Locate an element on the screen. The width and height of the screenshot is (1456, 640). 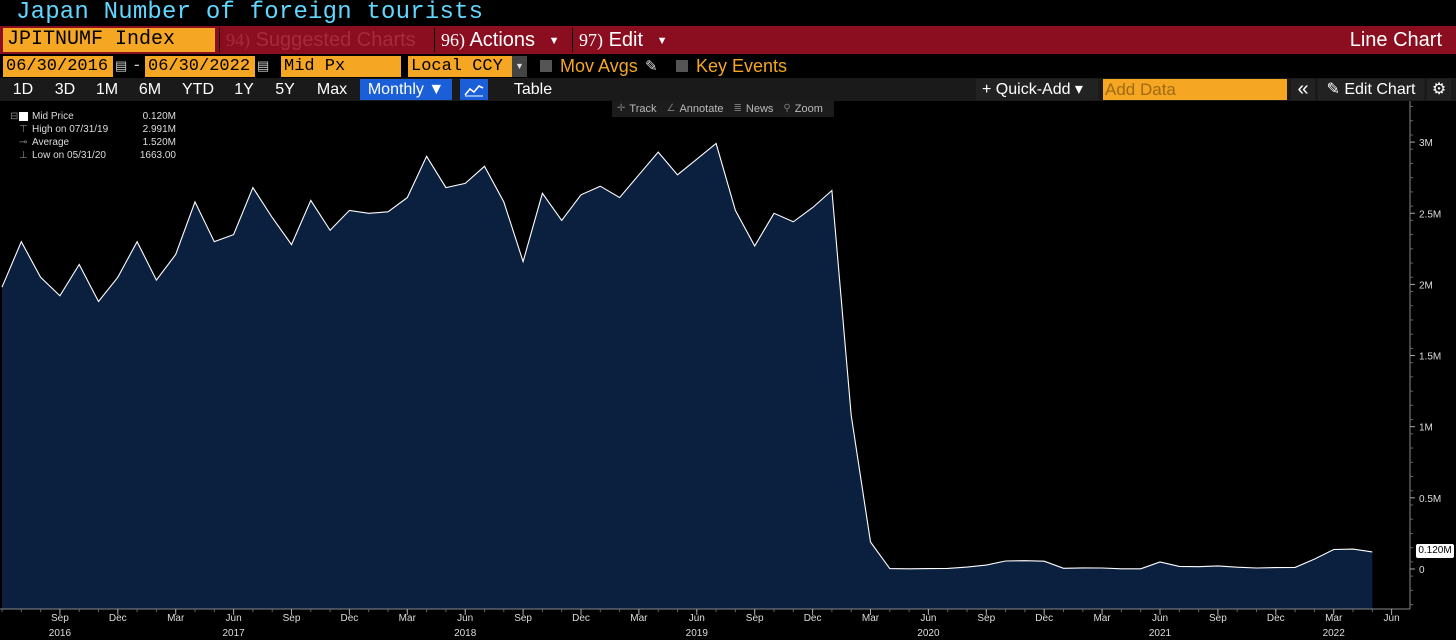
actions-menu: 96) Actions ▼ is located at coordinates (502, 40).